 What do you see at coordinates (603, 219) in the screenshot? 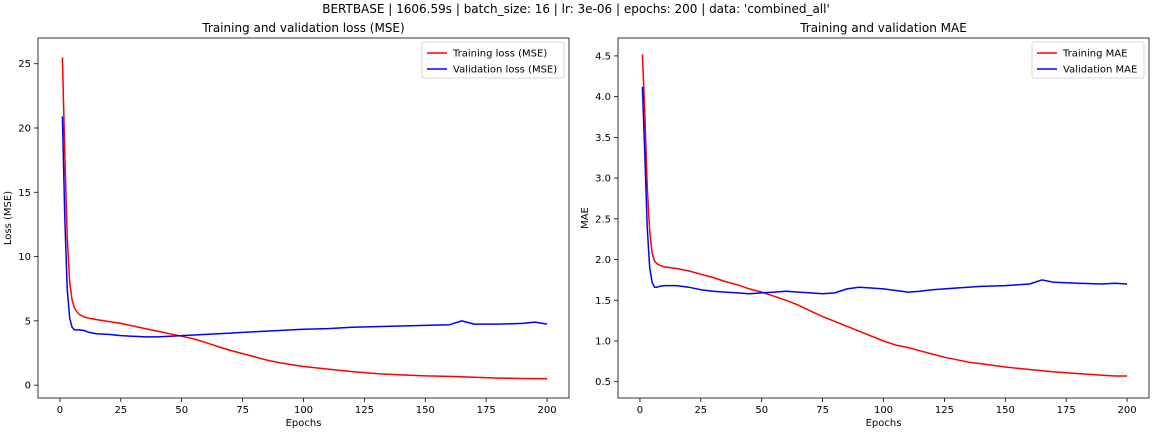
I see `y-tick-label: 2.5` at bounding box center [603, 219].